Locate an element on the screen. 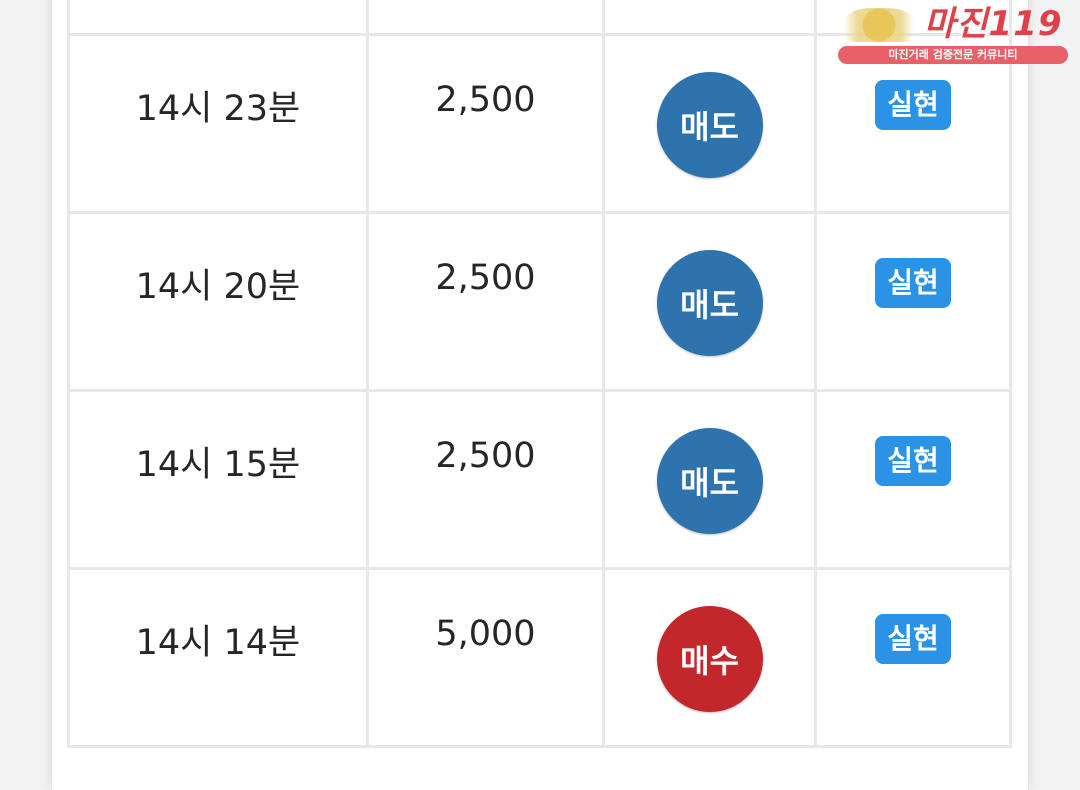 The width and height of the screenshot is (1080, 790). side-cell: 매수 is located at coordinates (710, 657).